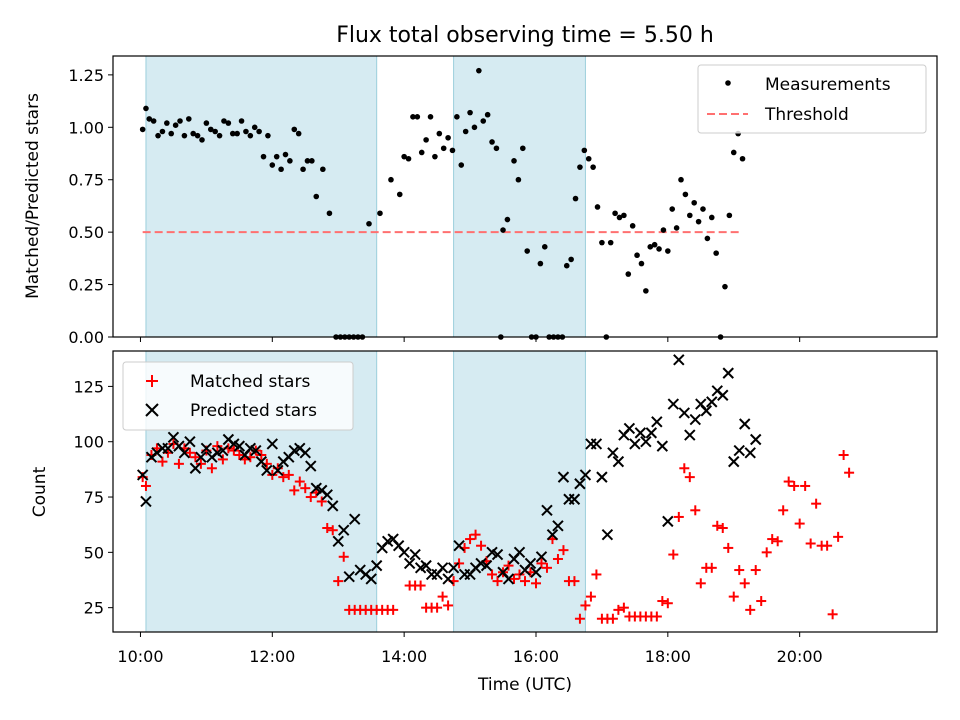 The image size is (960, 720). What do you see at coordinates (86, 337) in the screenshot?
I see `top-y-tick-label: 0.00` at bounding box center [86, 337].